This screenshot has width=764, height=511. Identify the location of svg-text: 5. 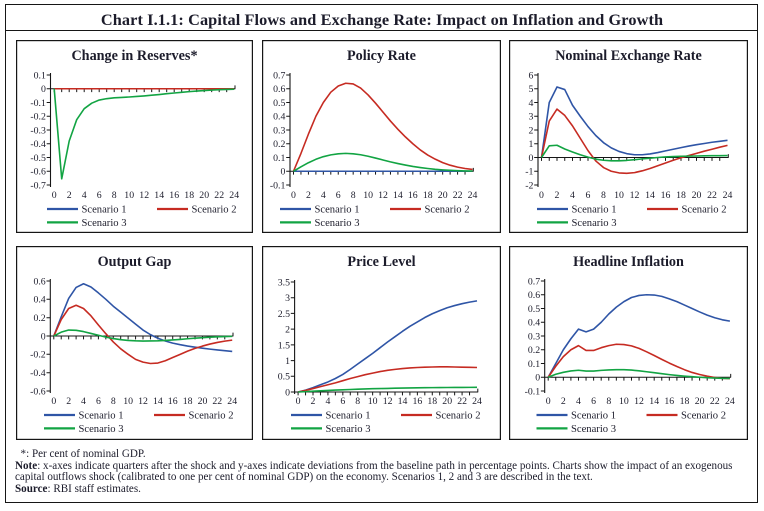
(530, 89).